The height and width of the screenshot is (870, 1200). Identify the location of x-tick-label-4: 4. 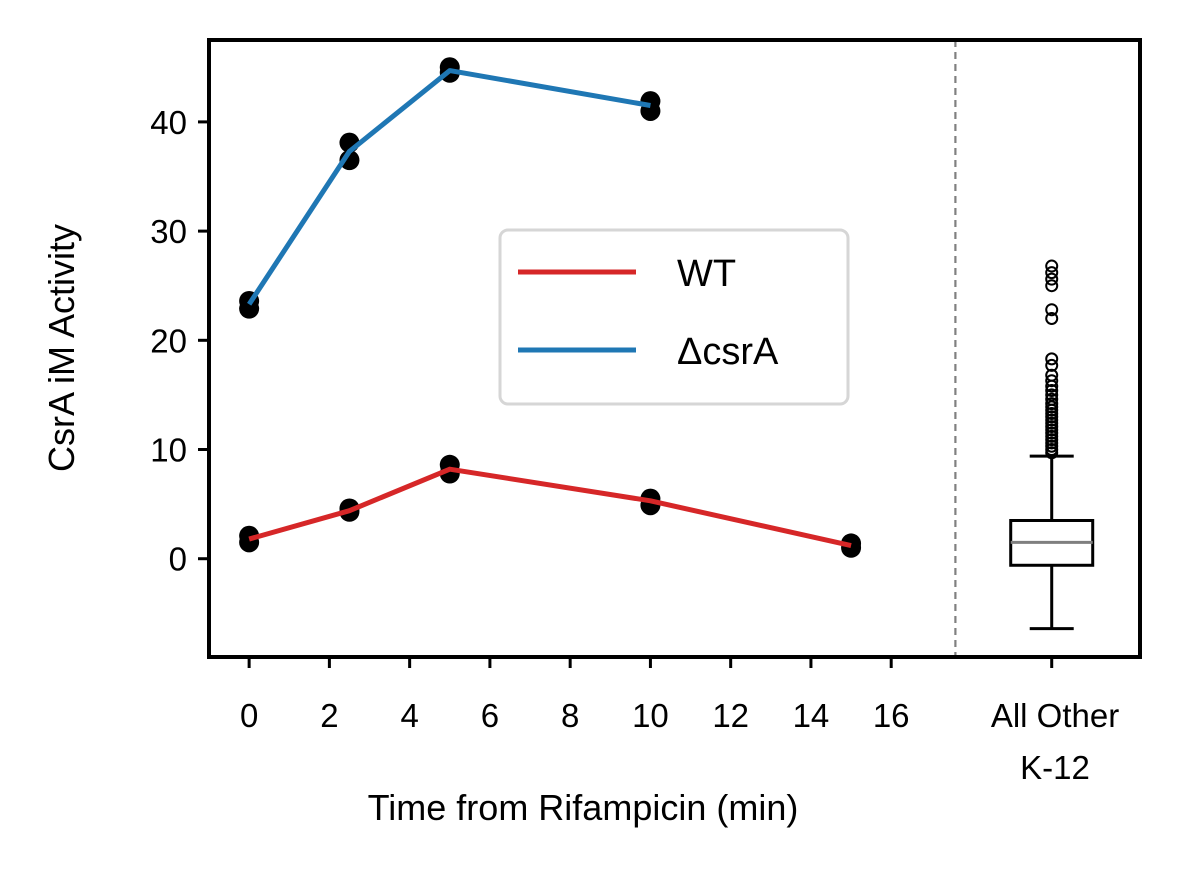
(409, 715).